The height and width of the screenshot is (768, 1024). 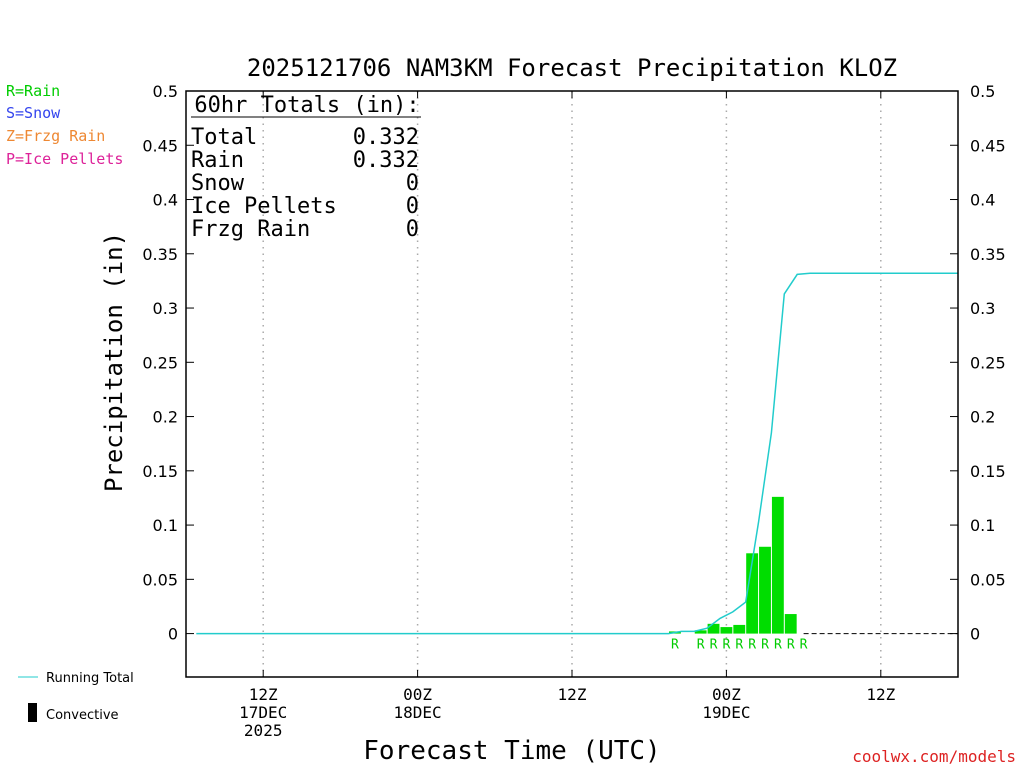 What do you see at coordinates (264, 206) in the screenshot?
I see `totals-row-label: Ice Pellets` at bounding box center [264, 206].